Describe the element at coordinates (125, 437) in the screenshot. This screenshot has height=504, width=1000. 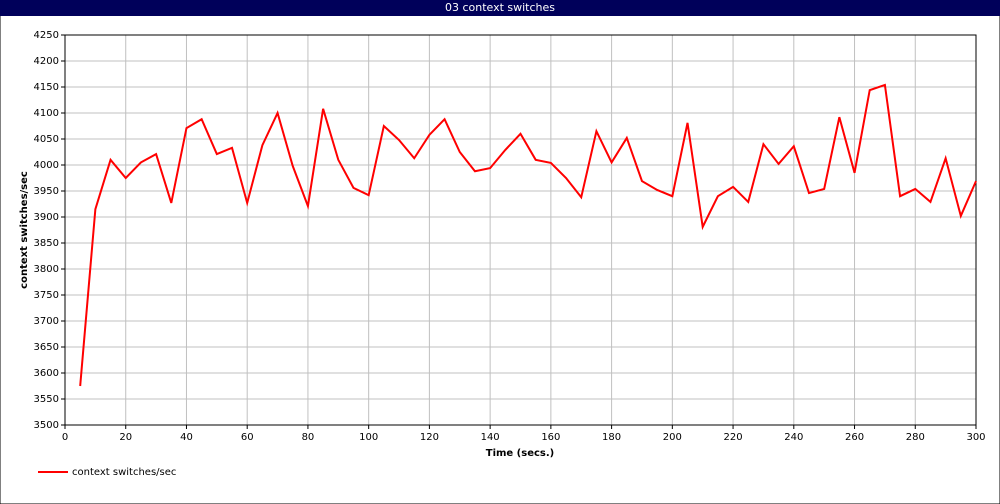
I see `x-tick-label: 20` at that location.